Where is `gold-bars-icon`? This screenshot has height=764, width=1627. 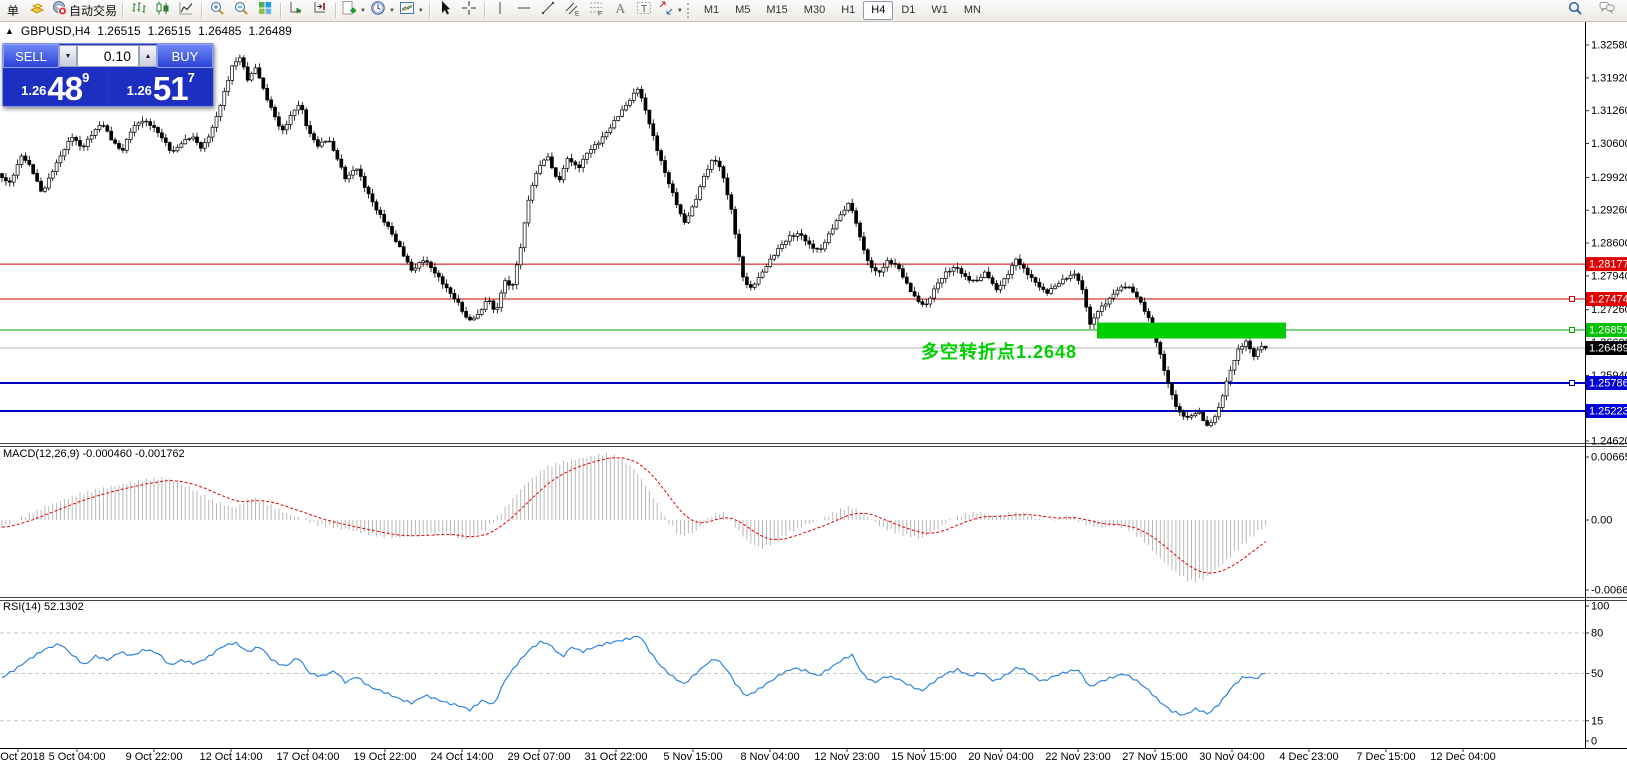
gold-bars-icon is located at coordinates (37, 10).